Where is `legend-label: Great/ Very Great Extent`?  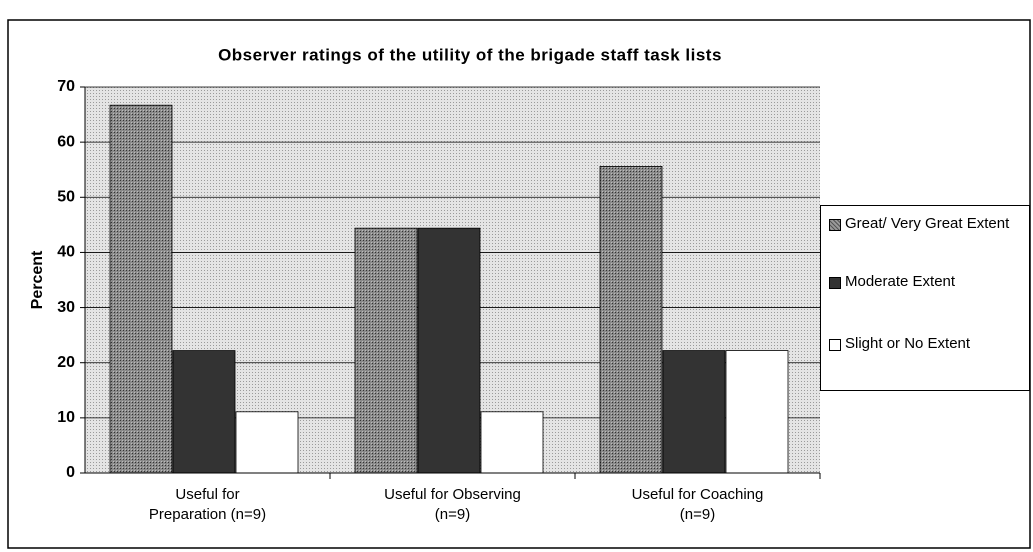 legend-label: Great/ Very Great Extent is located at coordinates (927, 223).